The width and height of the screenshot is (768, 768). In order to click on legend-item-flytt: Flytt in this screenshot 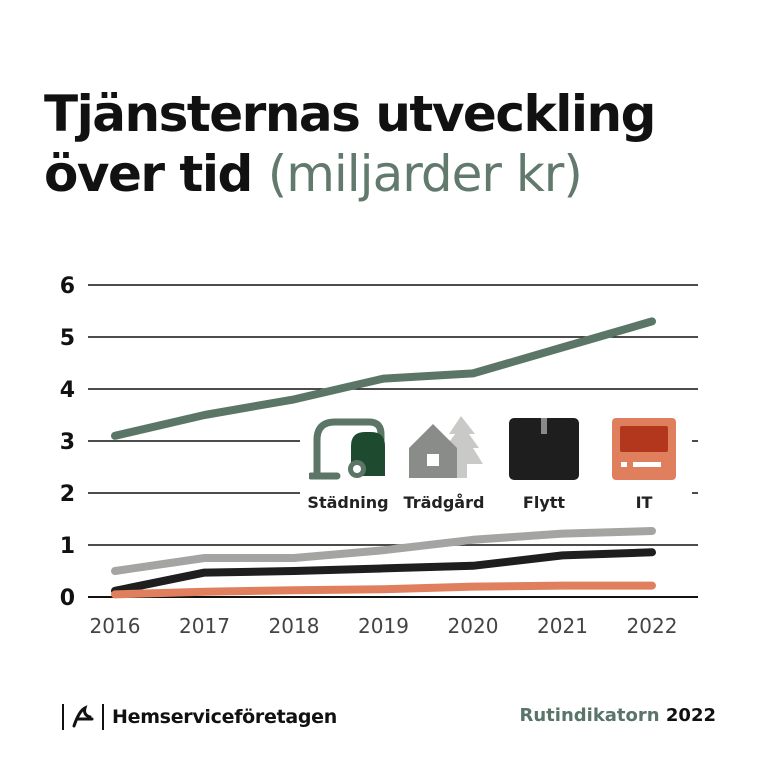, I will do `click(544, 461)`.